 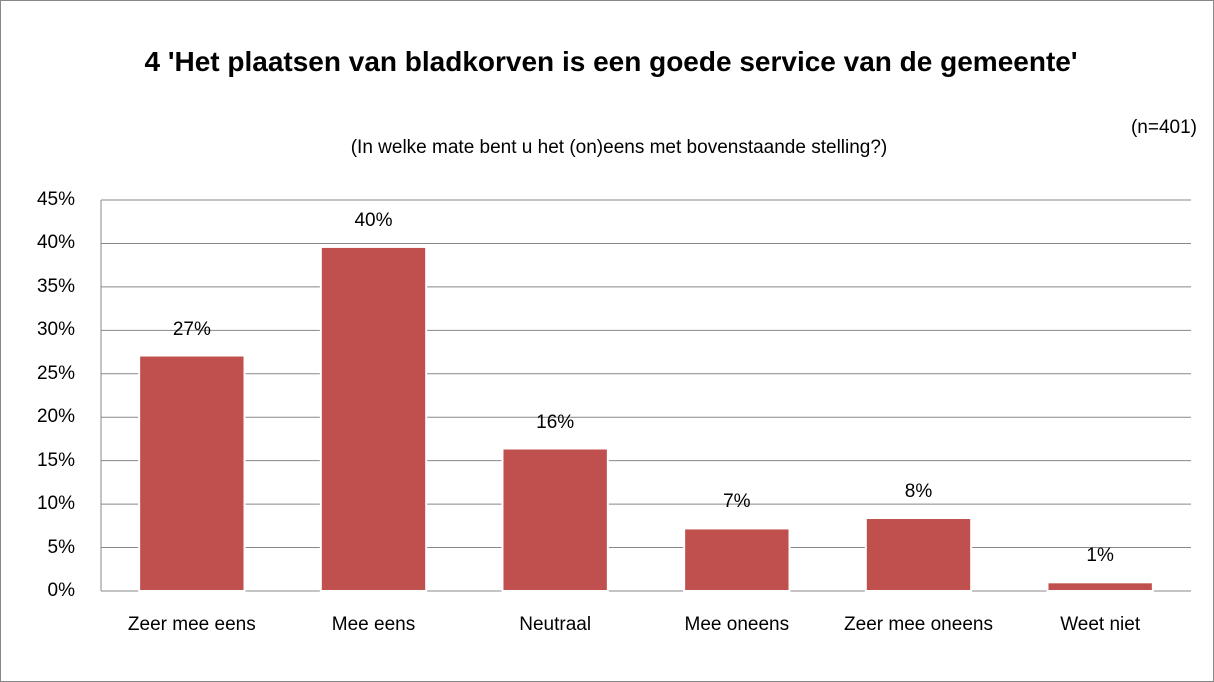 What do you see at coordinates (55, 330) in the screenshot?
I see `y-tick-label: 30%` at bounding box center [55, 330].